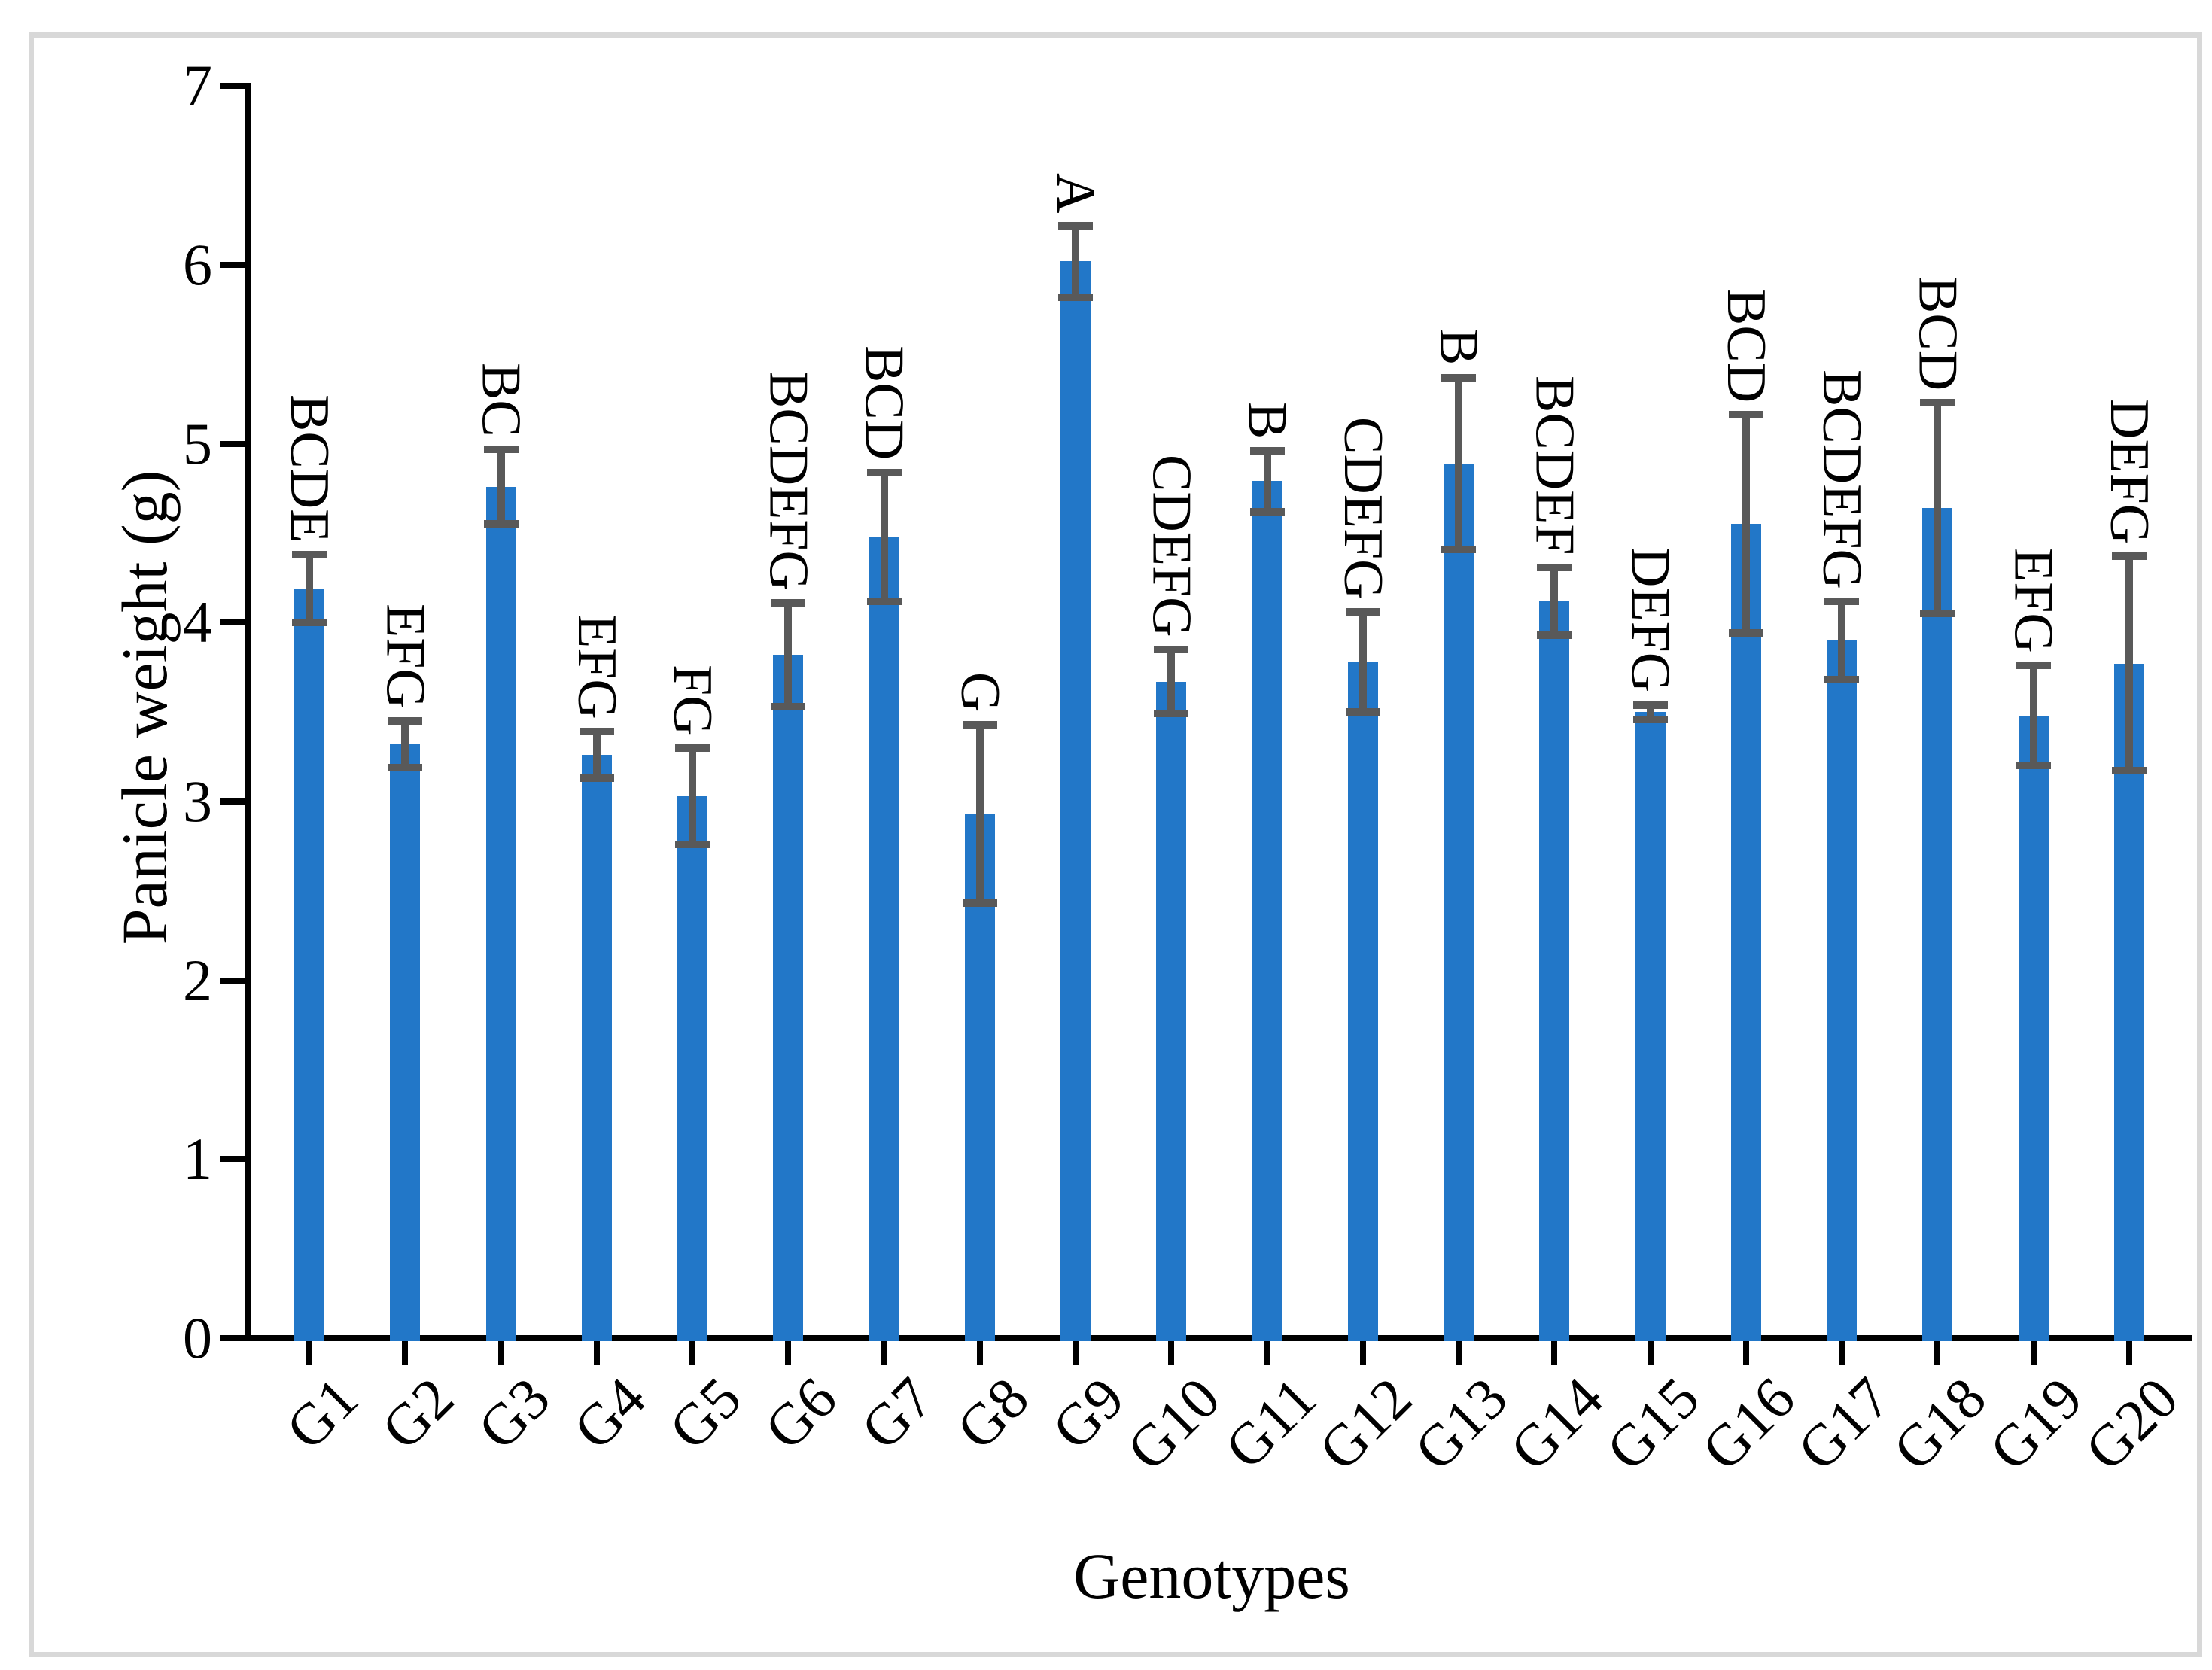  Describe the element at coordinates (1267, 911) in the screenshot. I see `bar-g11` at that location.